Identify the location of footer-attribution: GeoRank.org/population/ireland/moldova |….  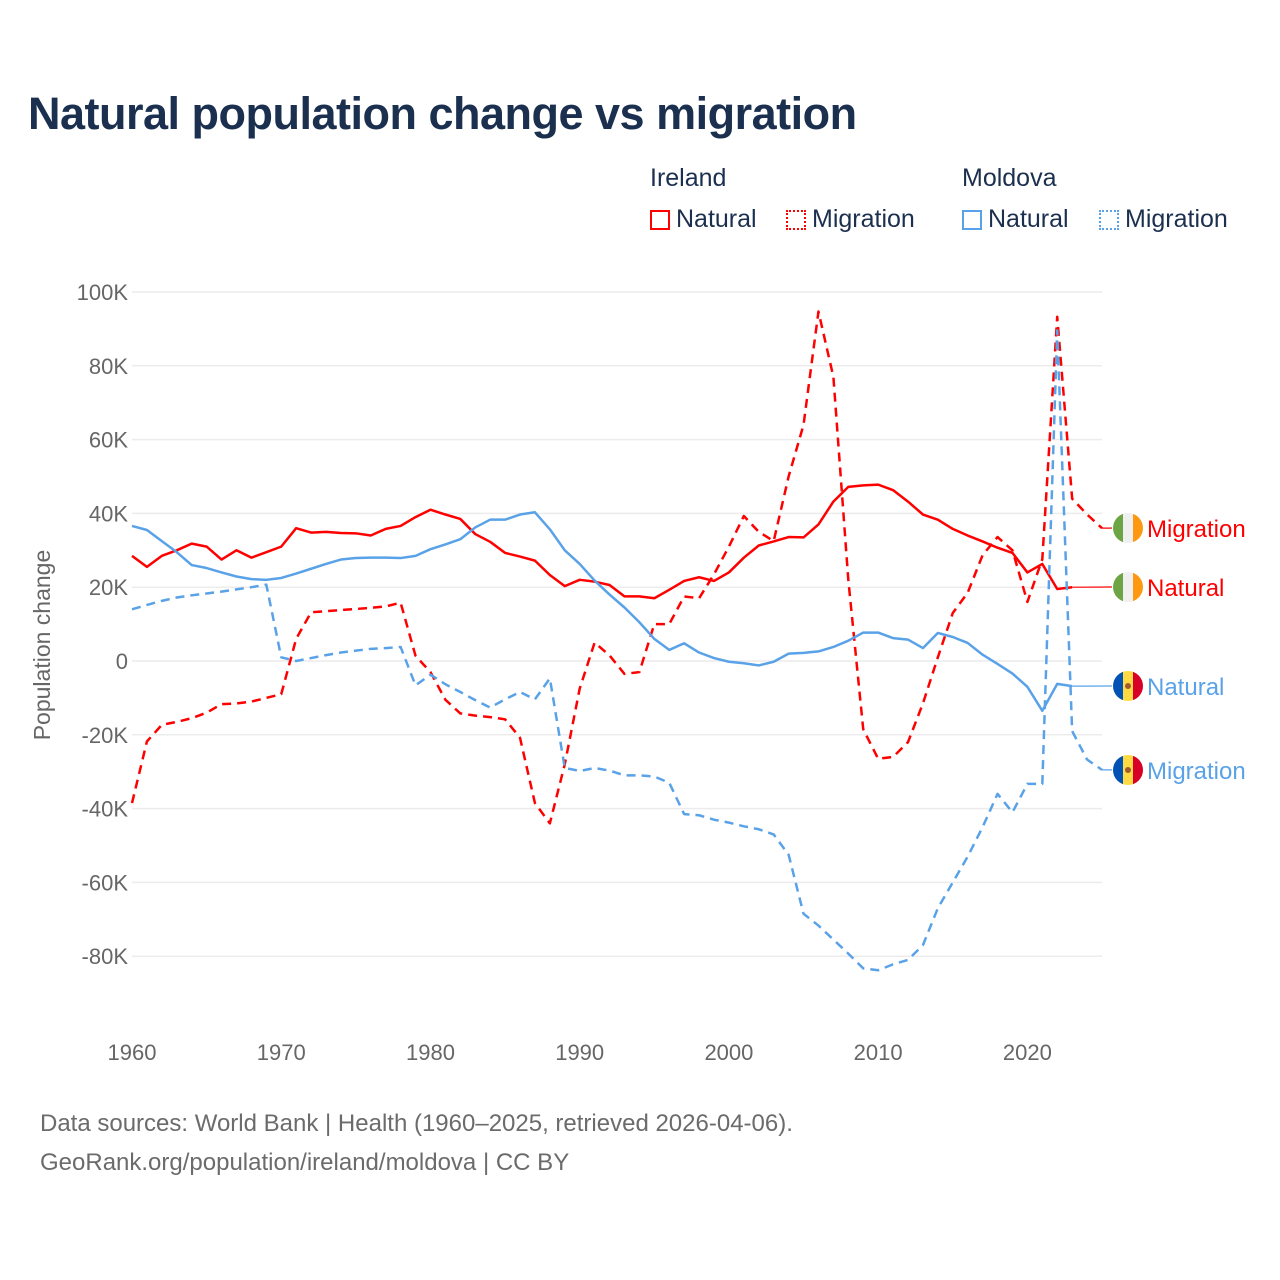
(305, 1162).